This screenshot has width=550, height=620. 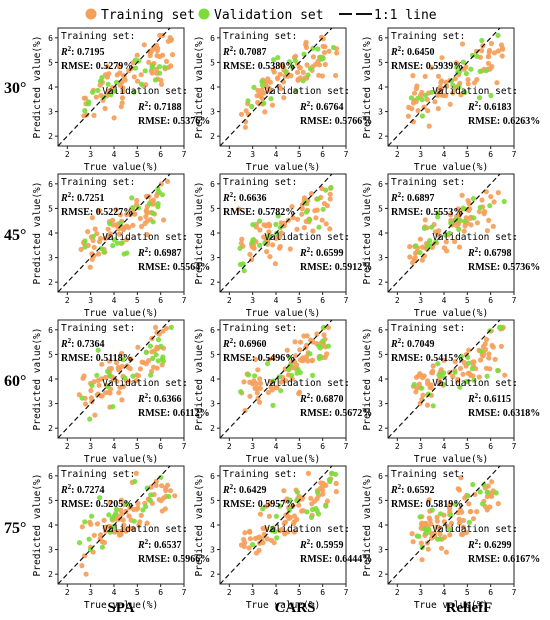 What do you see at coordinates (97, 212) in the screenshot?
I see `train-rmse: RMSE: 0.5227%` at bounding box center [97, 212].